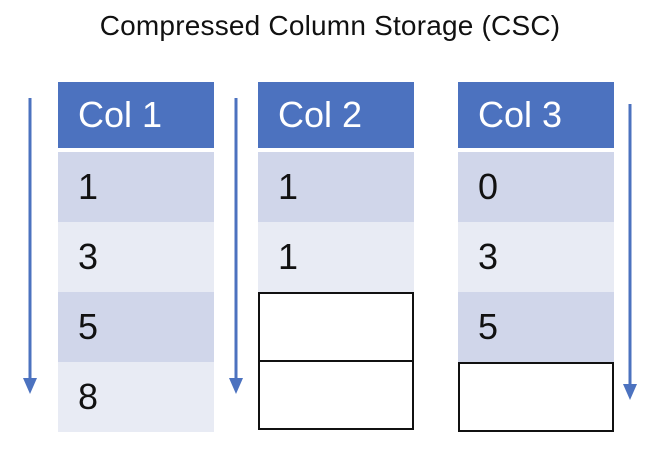  I want to click on column-header: Col 2, so click(336, 115).